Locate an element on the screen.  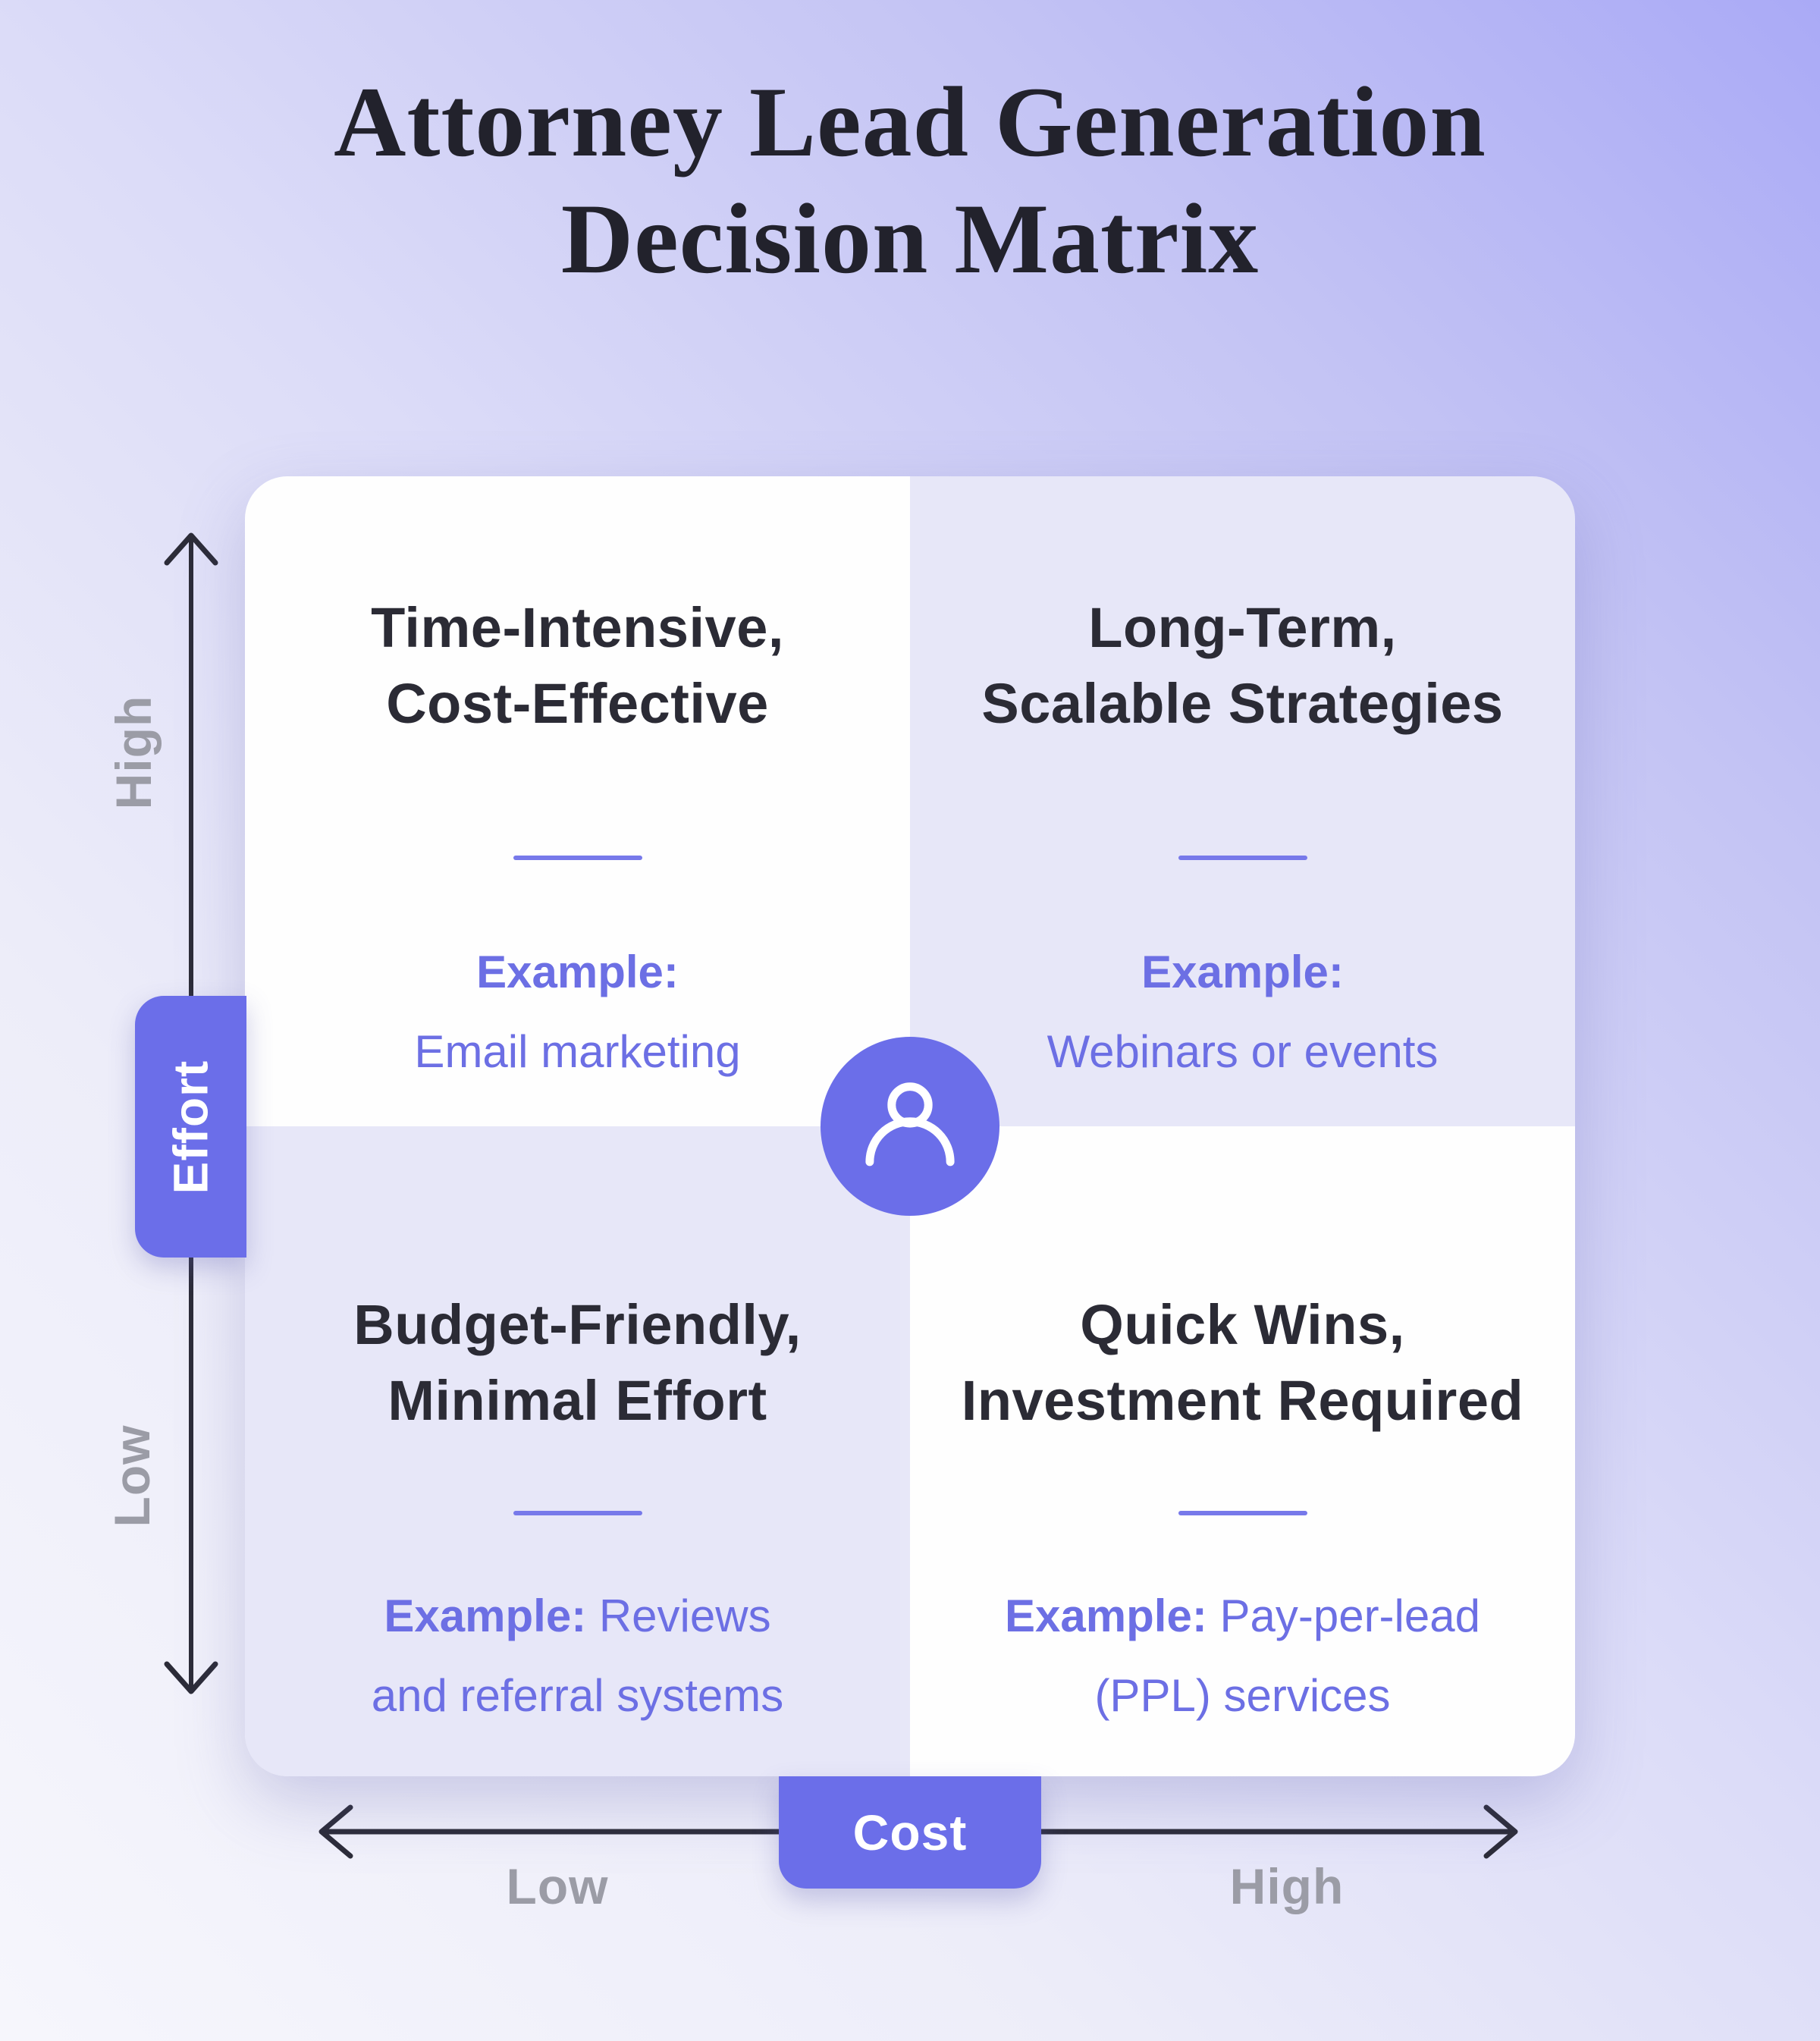
example-text: Reviews and referral systems is located at coordinates (577, 1655).